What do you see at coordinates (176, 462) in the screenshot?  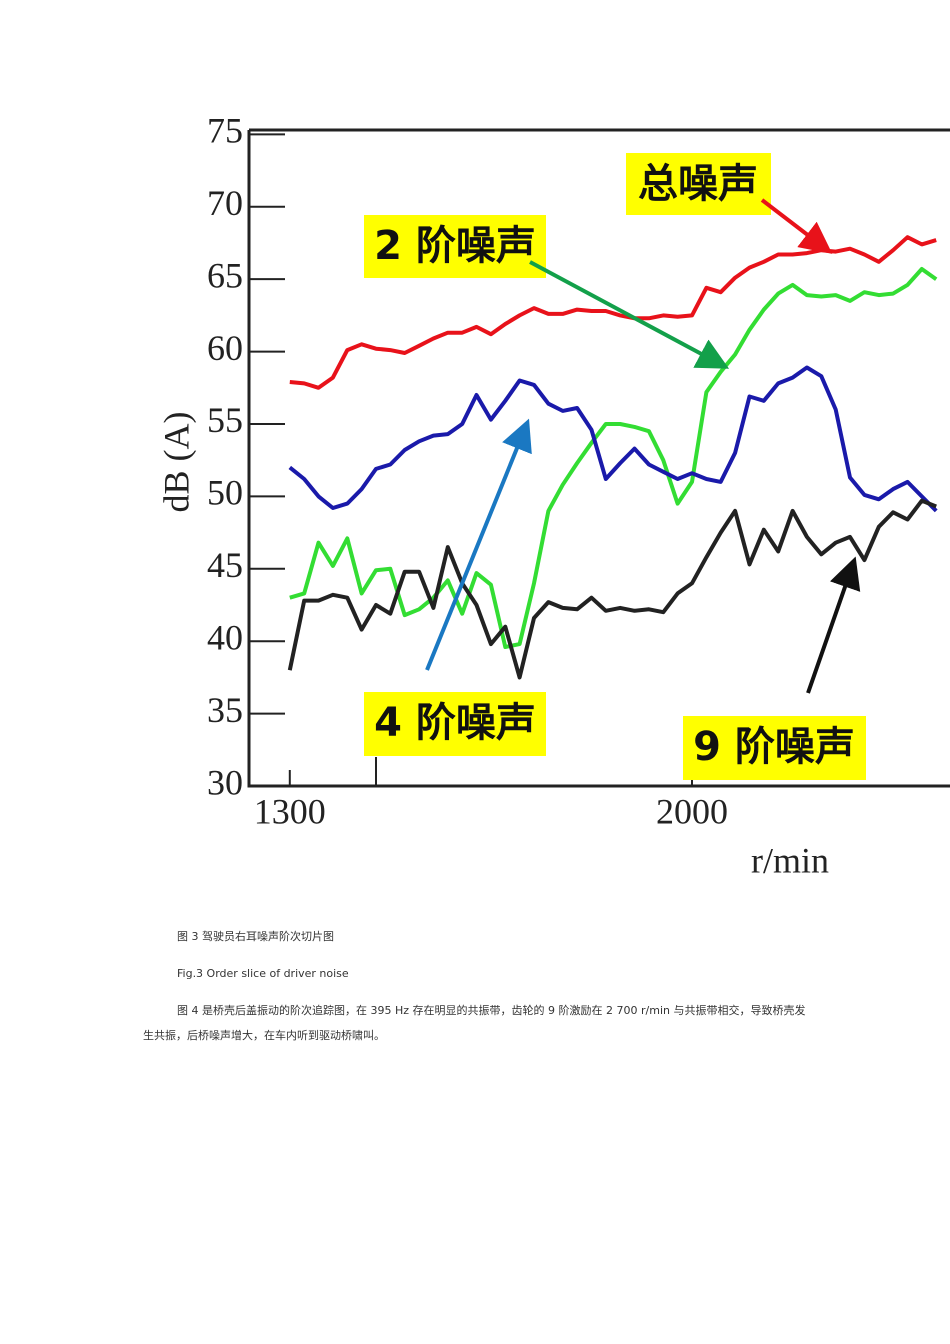 I see `y-axis-label: dB (A)` at bounding box center [176, 462].